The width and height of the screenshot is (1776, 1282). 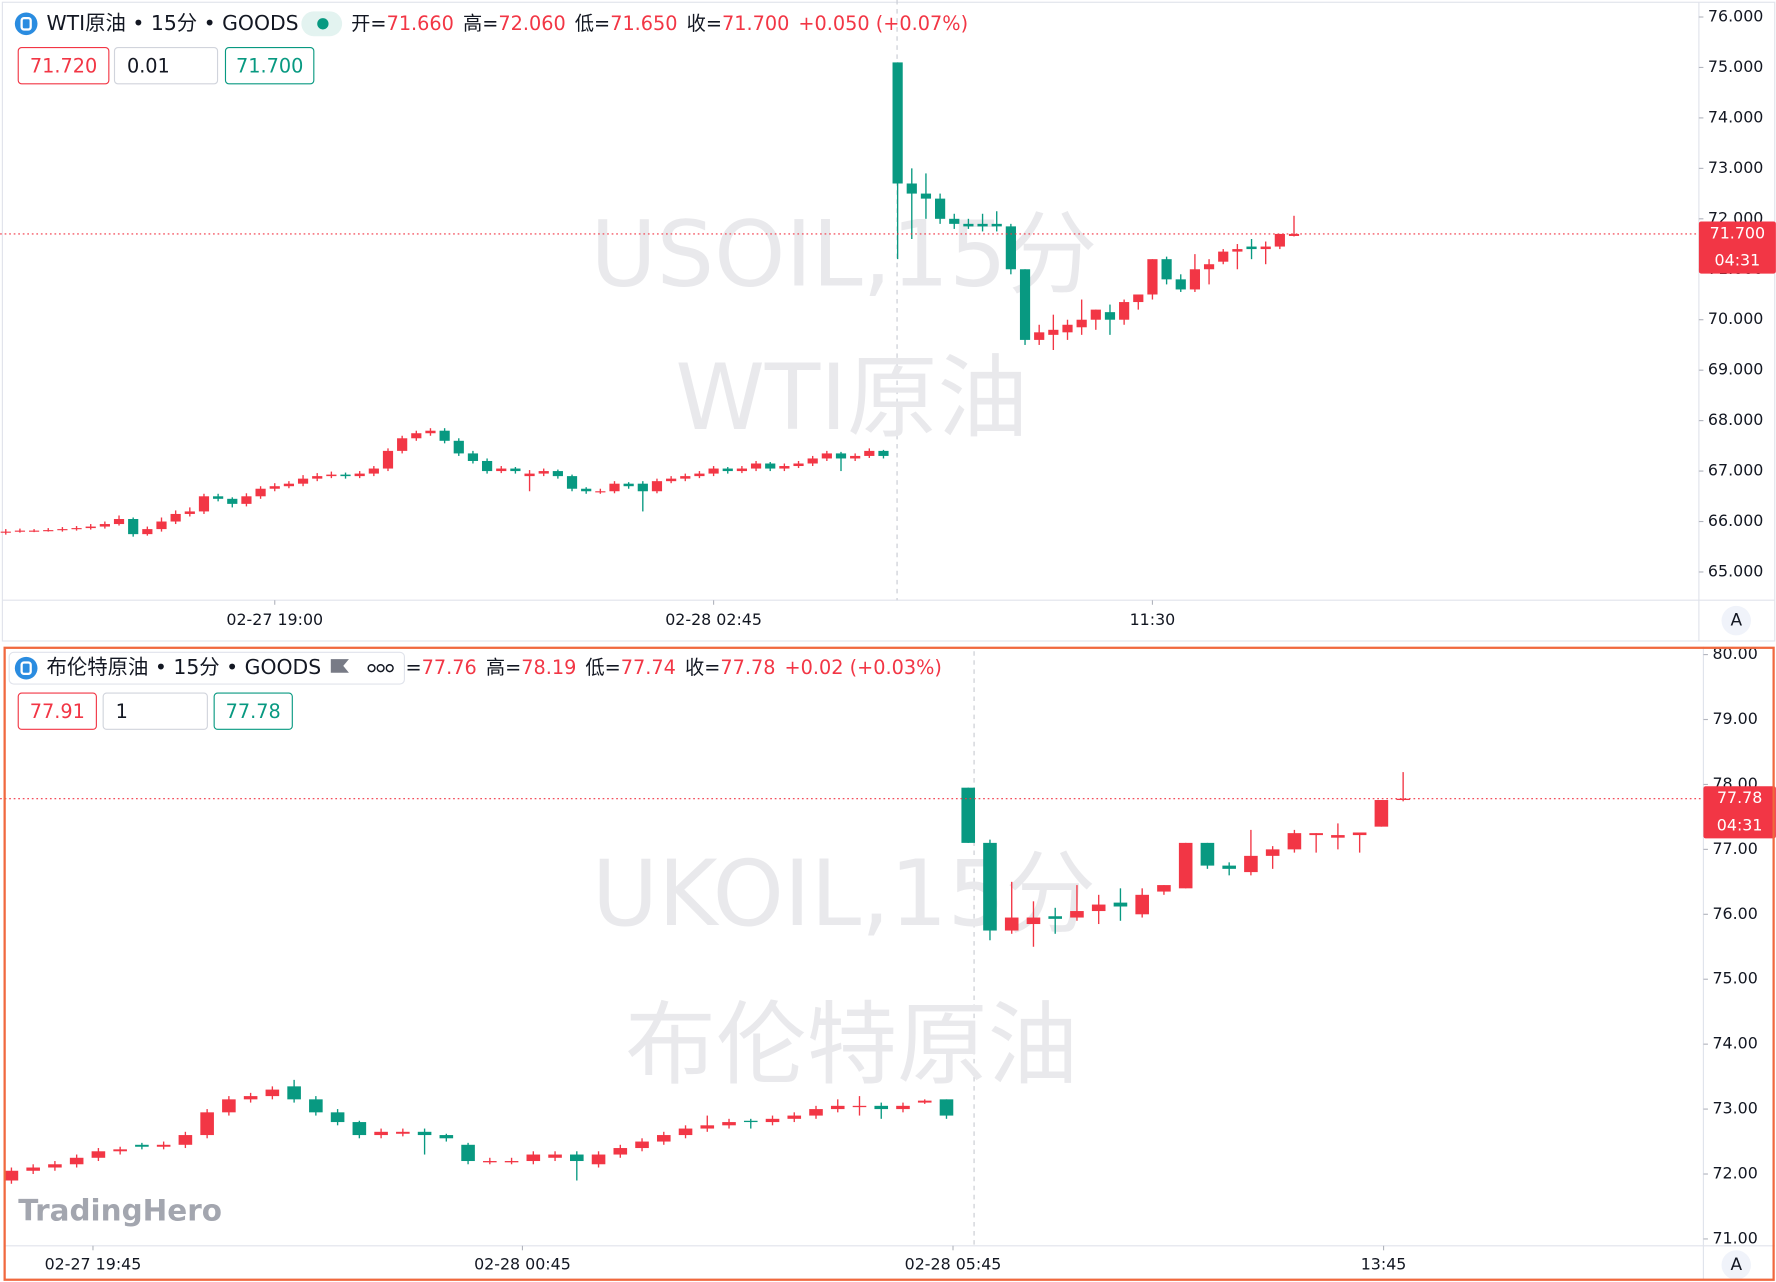 I want to click on watermark: WTI原油, so click(x=851, y=398).